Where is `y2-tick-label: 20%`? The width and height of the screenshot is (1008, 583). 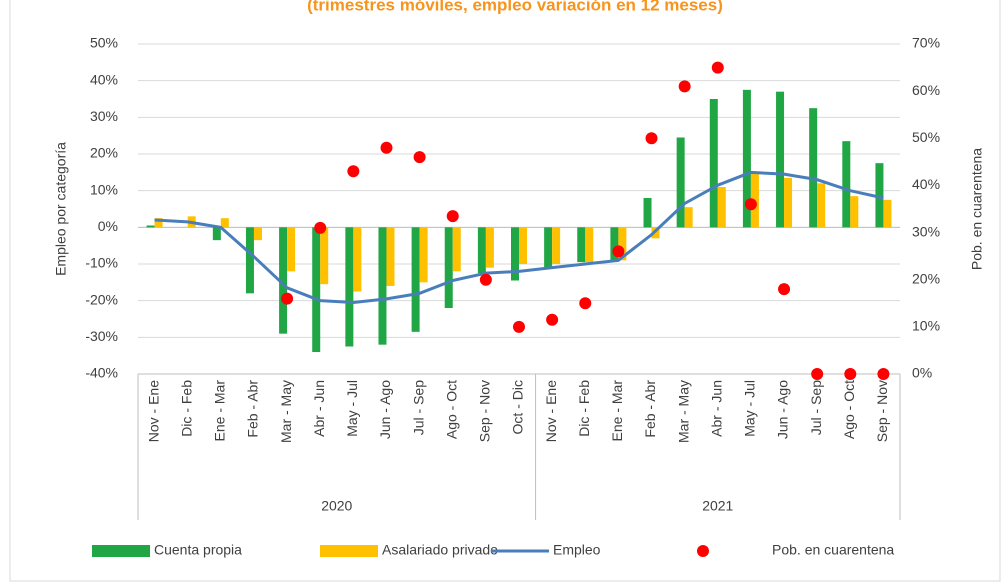
y2-tick-label: 20% is located at coordinates (926, 278).